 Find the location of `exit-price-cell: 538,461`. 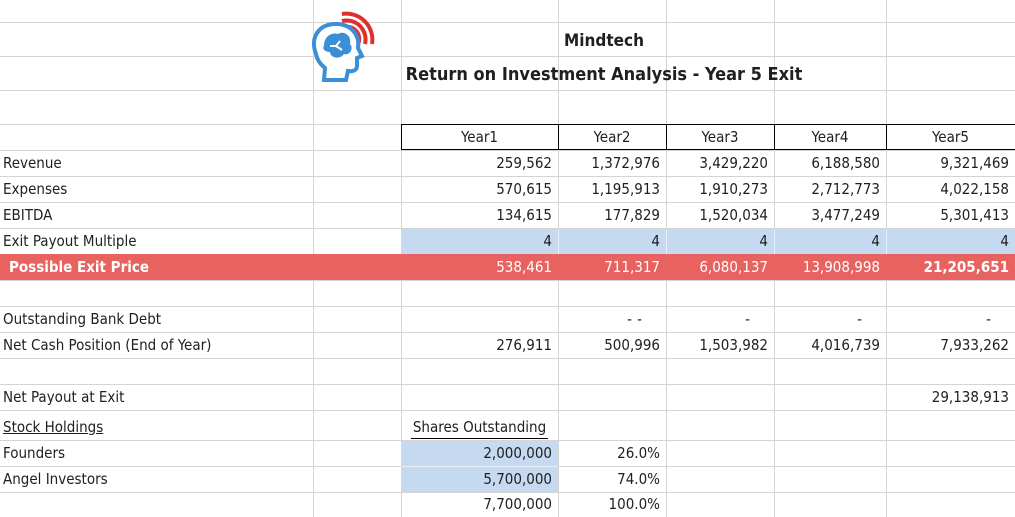

exit-price-cell: 538,461 is located at coordinates (524, 267).